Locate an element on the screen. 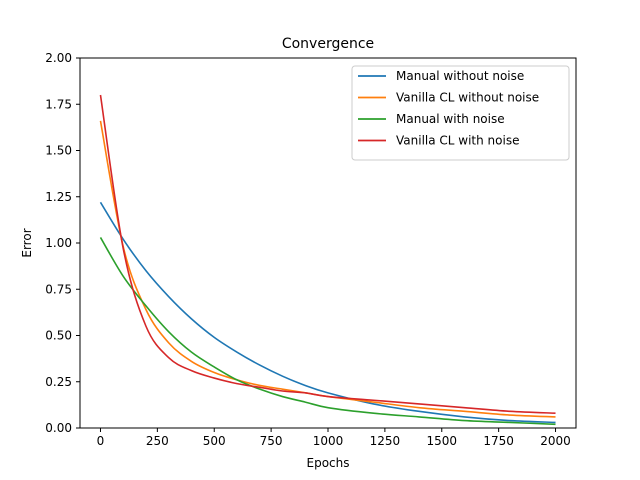 The height and width of the screenshot is (480, 640). legend-label: Vanilla CL with noise is located at coordinates (457, 141).